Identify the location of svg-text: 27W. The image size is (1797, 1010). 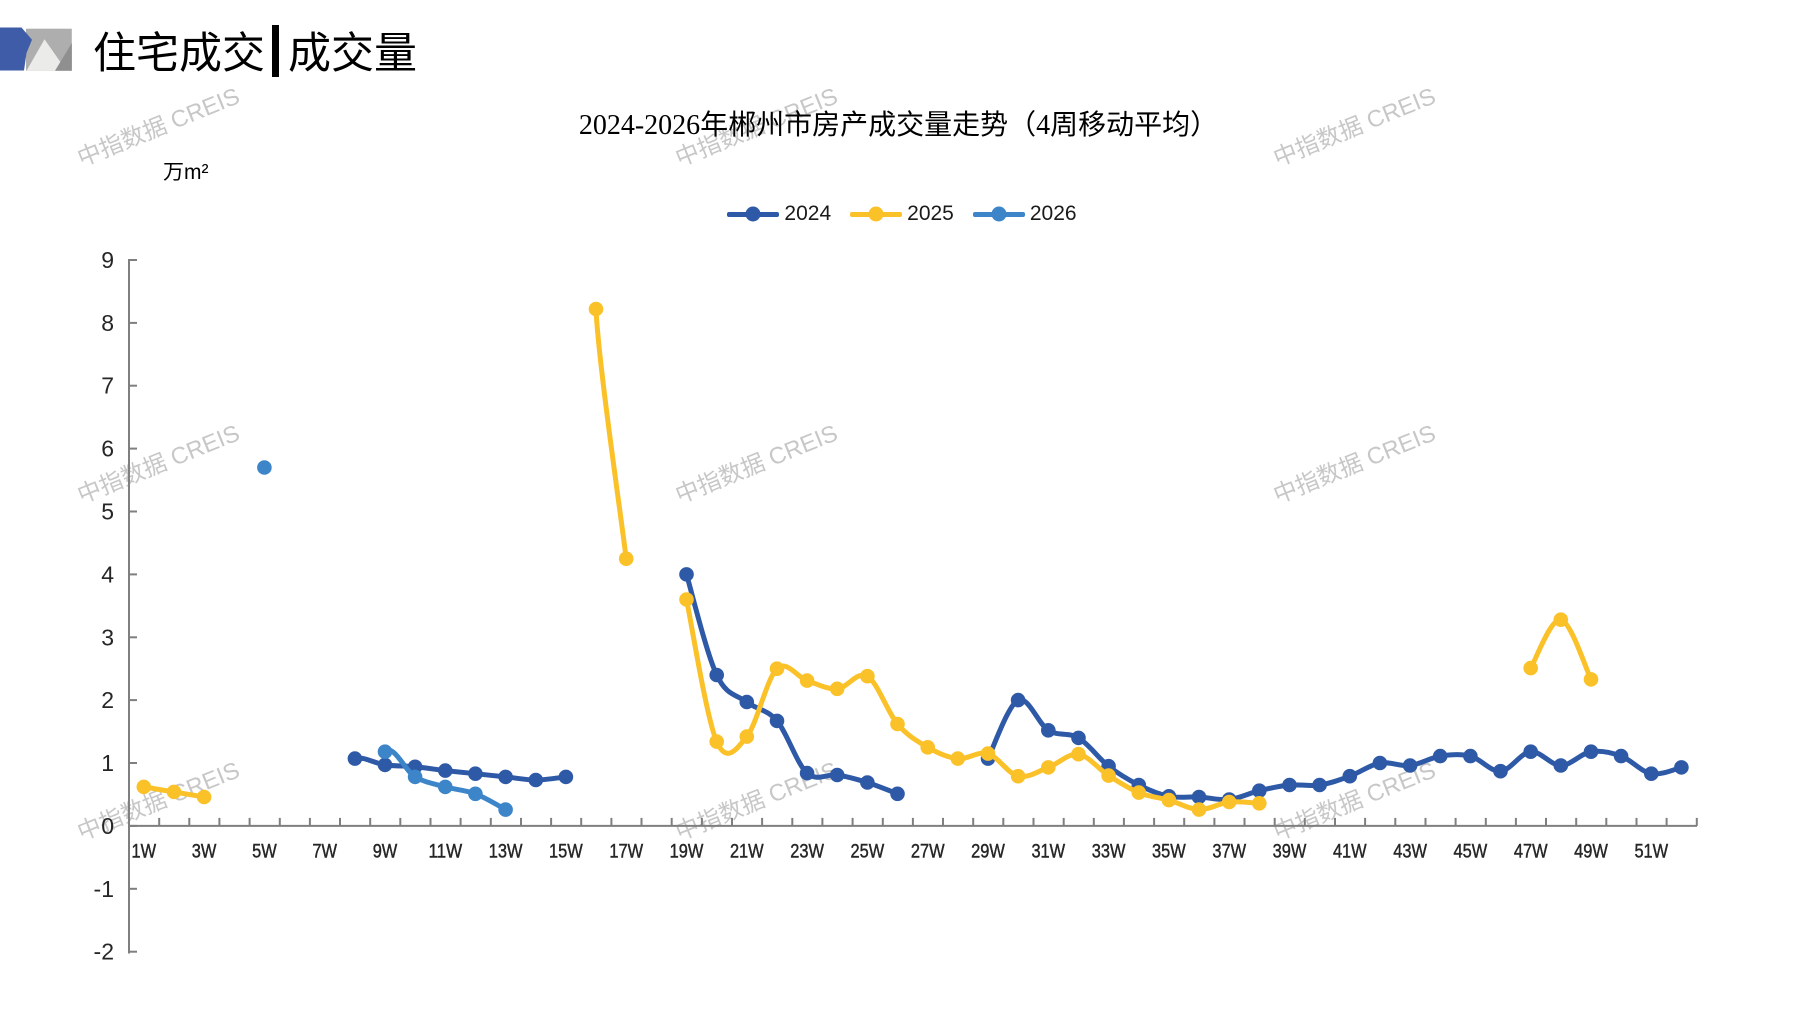
(928, 852).